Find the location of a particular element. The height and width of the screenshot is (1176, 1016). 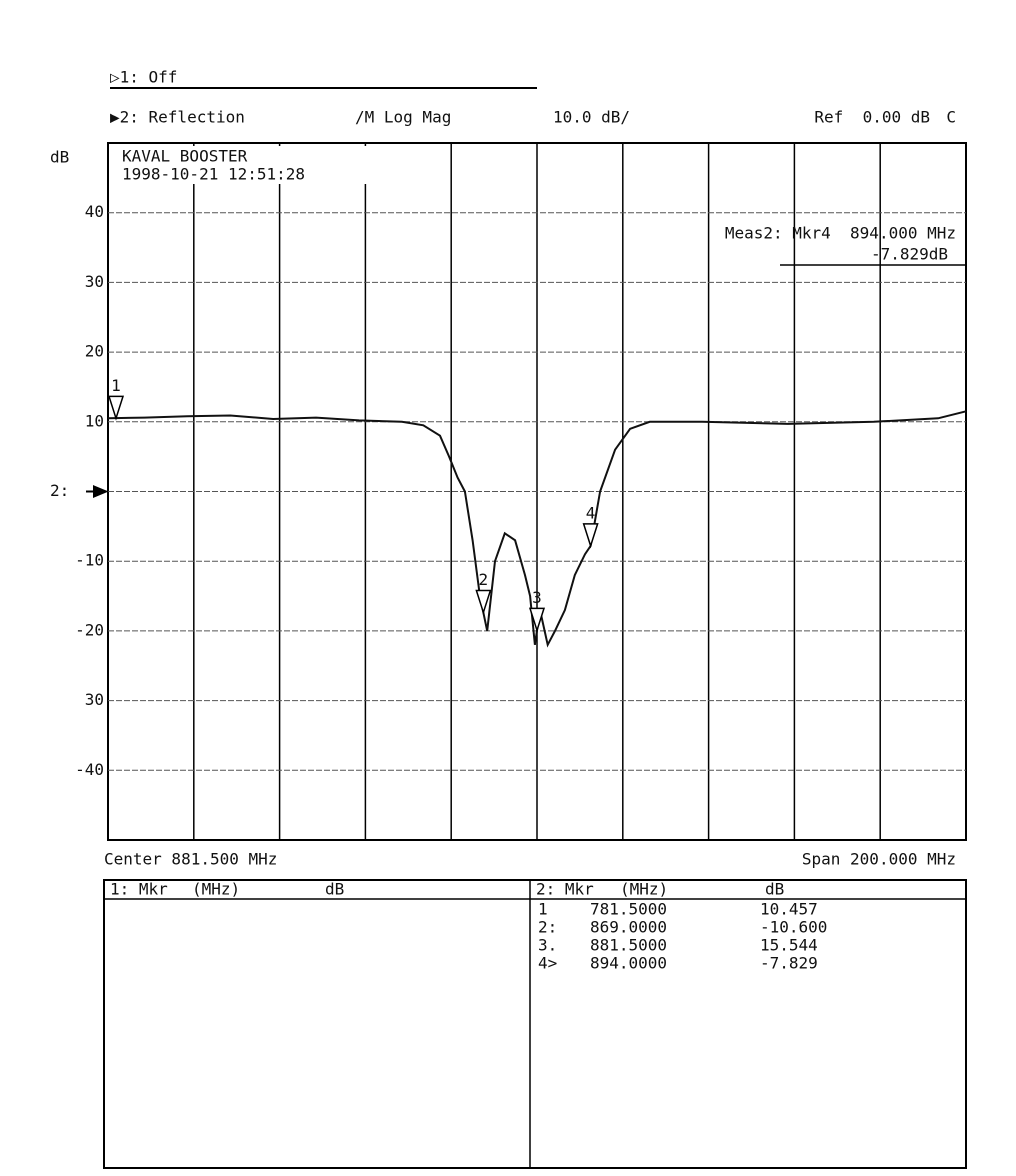

flag: C is located at coordinates (951, 117).